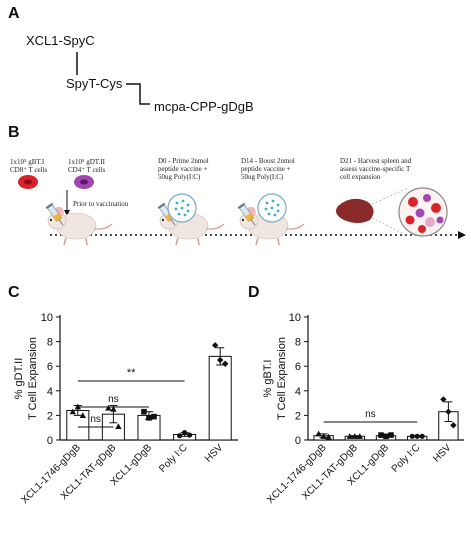  What do you see at coordinates (101, 204) in the screenshot?
I see `timeline-prior-label: Prior to vaccination` at bounding box center [101, 204].